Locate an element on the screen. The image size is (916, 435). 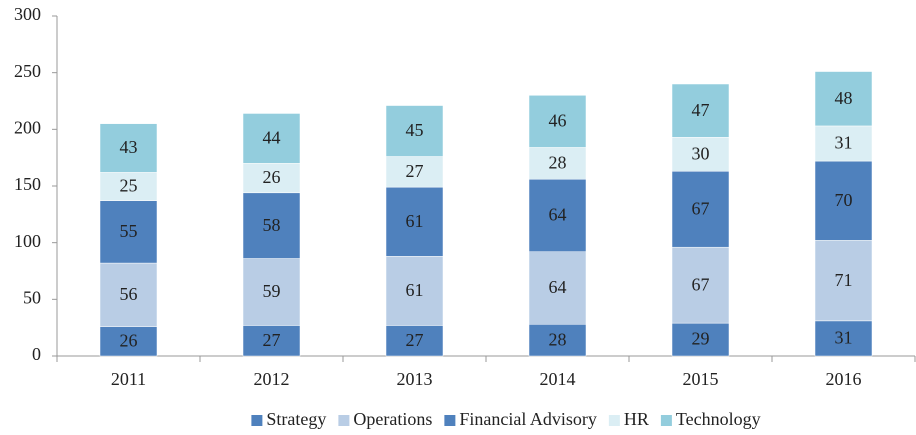
data-label: 55 is located at coordinates (129, 231).